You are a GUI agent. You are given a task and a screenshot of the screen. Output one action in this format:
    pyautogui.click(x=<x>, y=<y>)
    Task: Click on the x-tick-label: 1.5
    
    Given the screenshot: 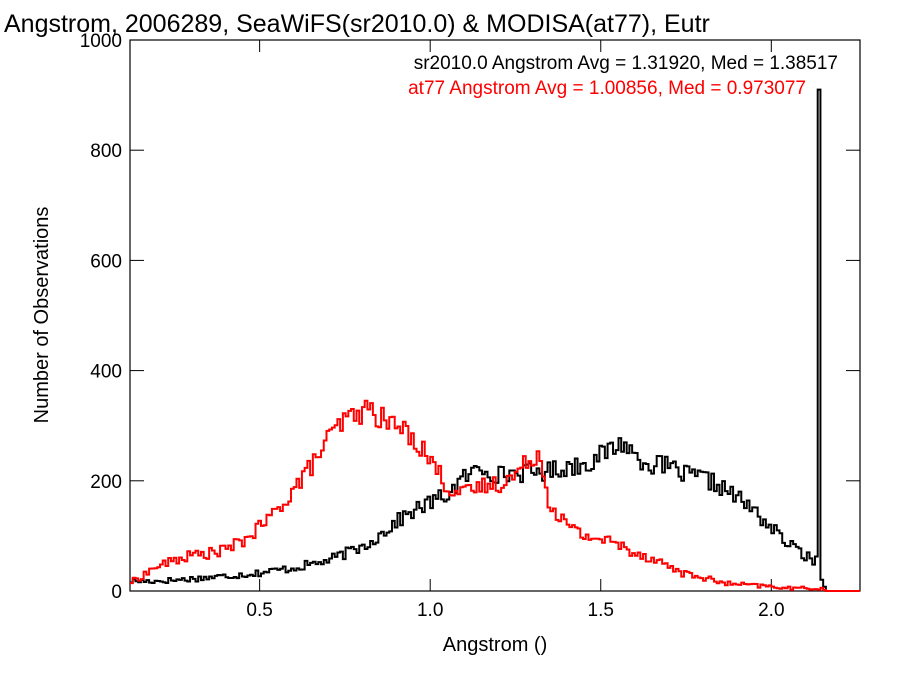 What is the action you would take?
    pyautogui.click(x=601, y=610)
    